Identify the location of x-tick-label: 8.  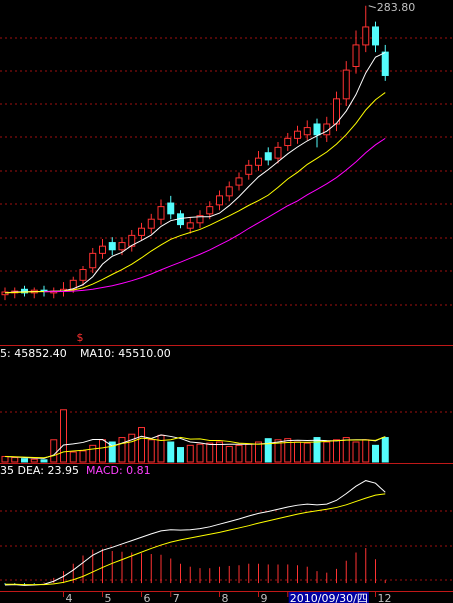
(225, 597).